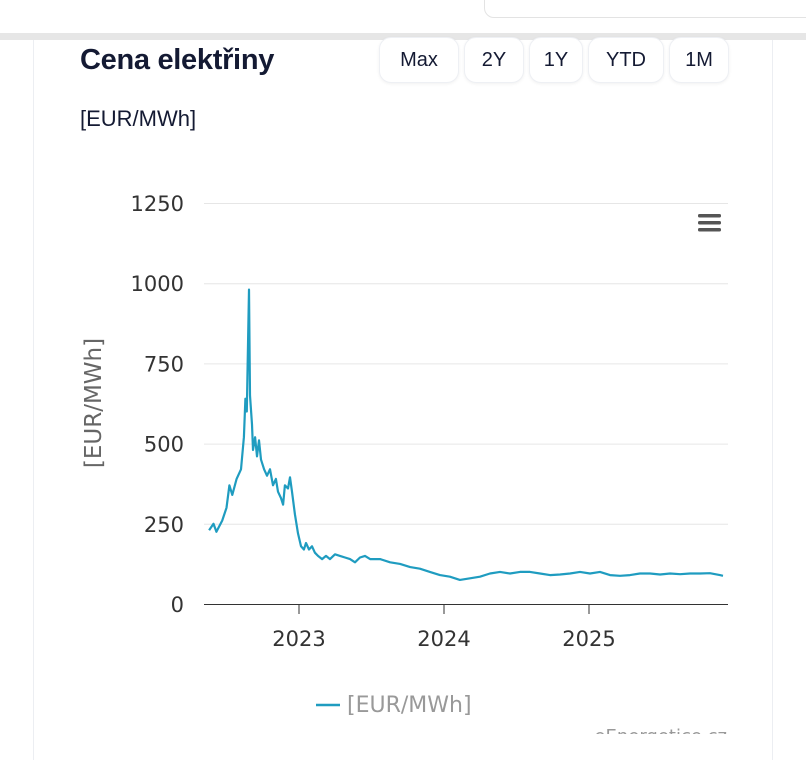 The image size is (806, 760). What do you see at coordinates (157, 284) in the screenshot?
I see `y-tick-label: 1000` at bounding box center [157, 284].